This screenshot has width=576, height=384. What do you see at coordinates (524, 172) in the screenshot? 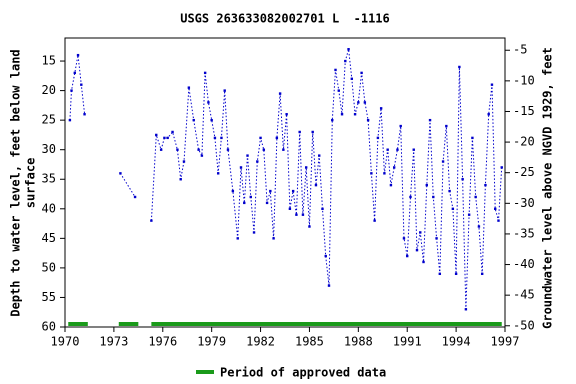
I see `y2-tick-label: -25` at bounding box center [524, 172].